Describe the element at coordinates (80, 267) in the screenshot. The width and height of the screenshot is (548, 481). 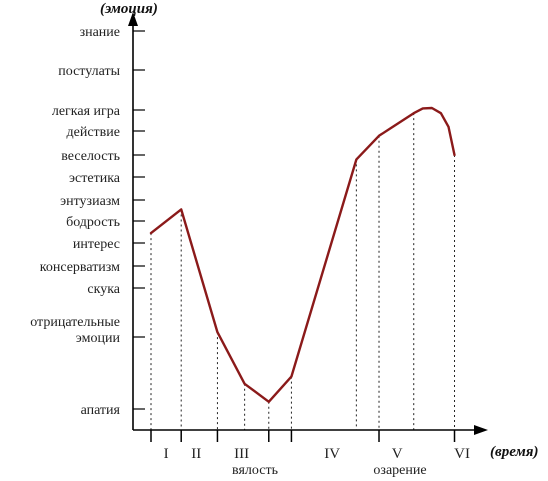
I see `y-tick-label: консерватизм` at that location.